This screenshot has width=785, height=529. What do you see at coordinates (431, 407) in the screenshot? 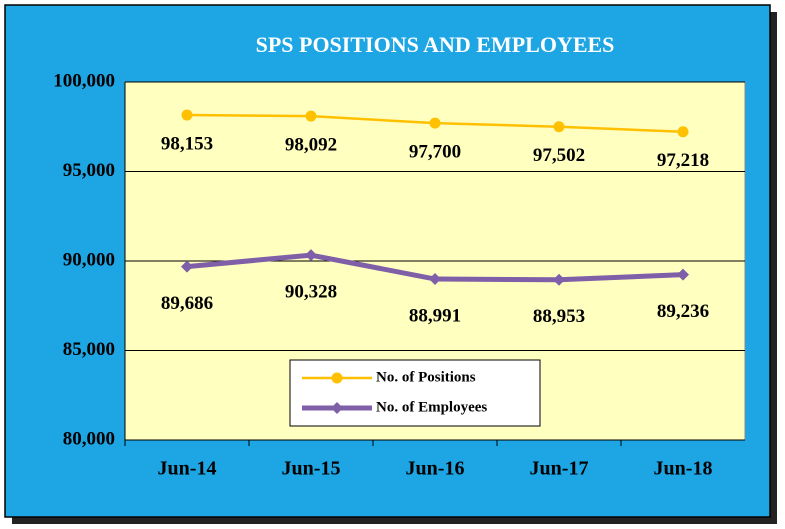
I see `legend-label: No. of Employees` at bounding box center [431, 407].